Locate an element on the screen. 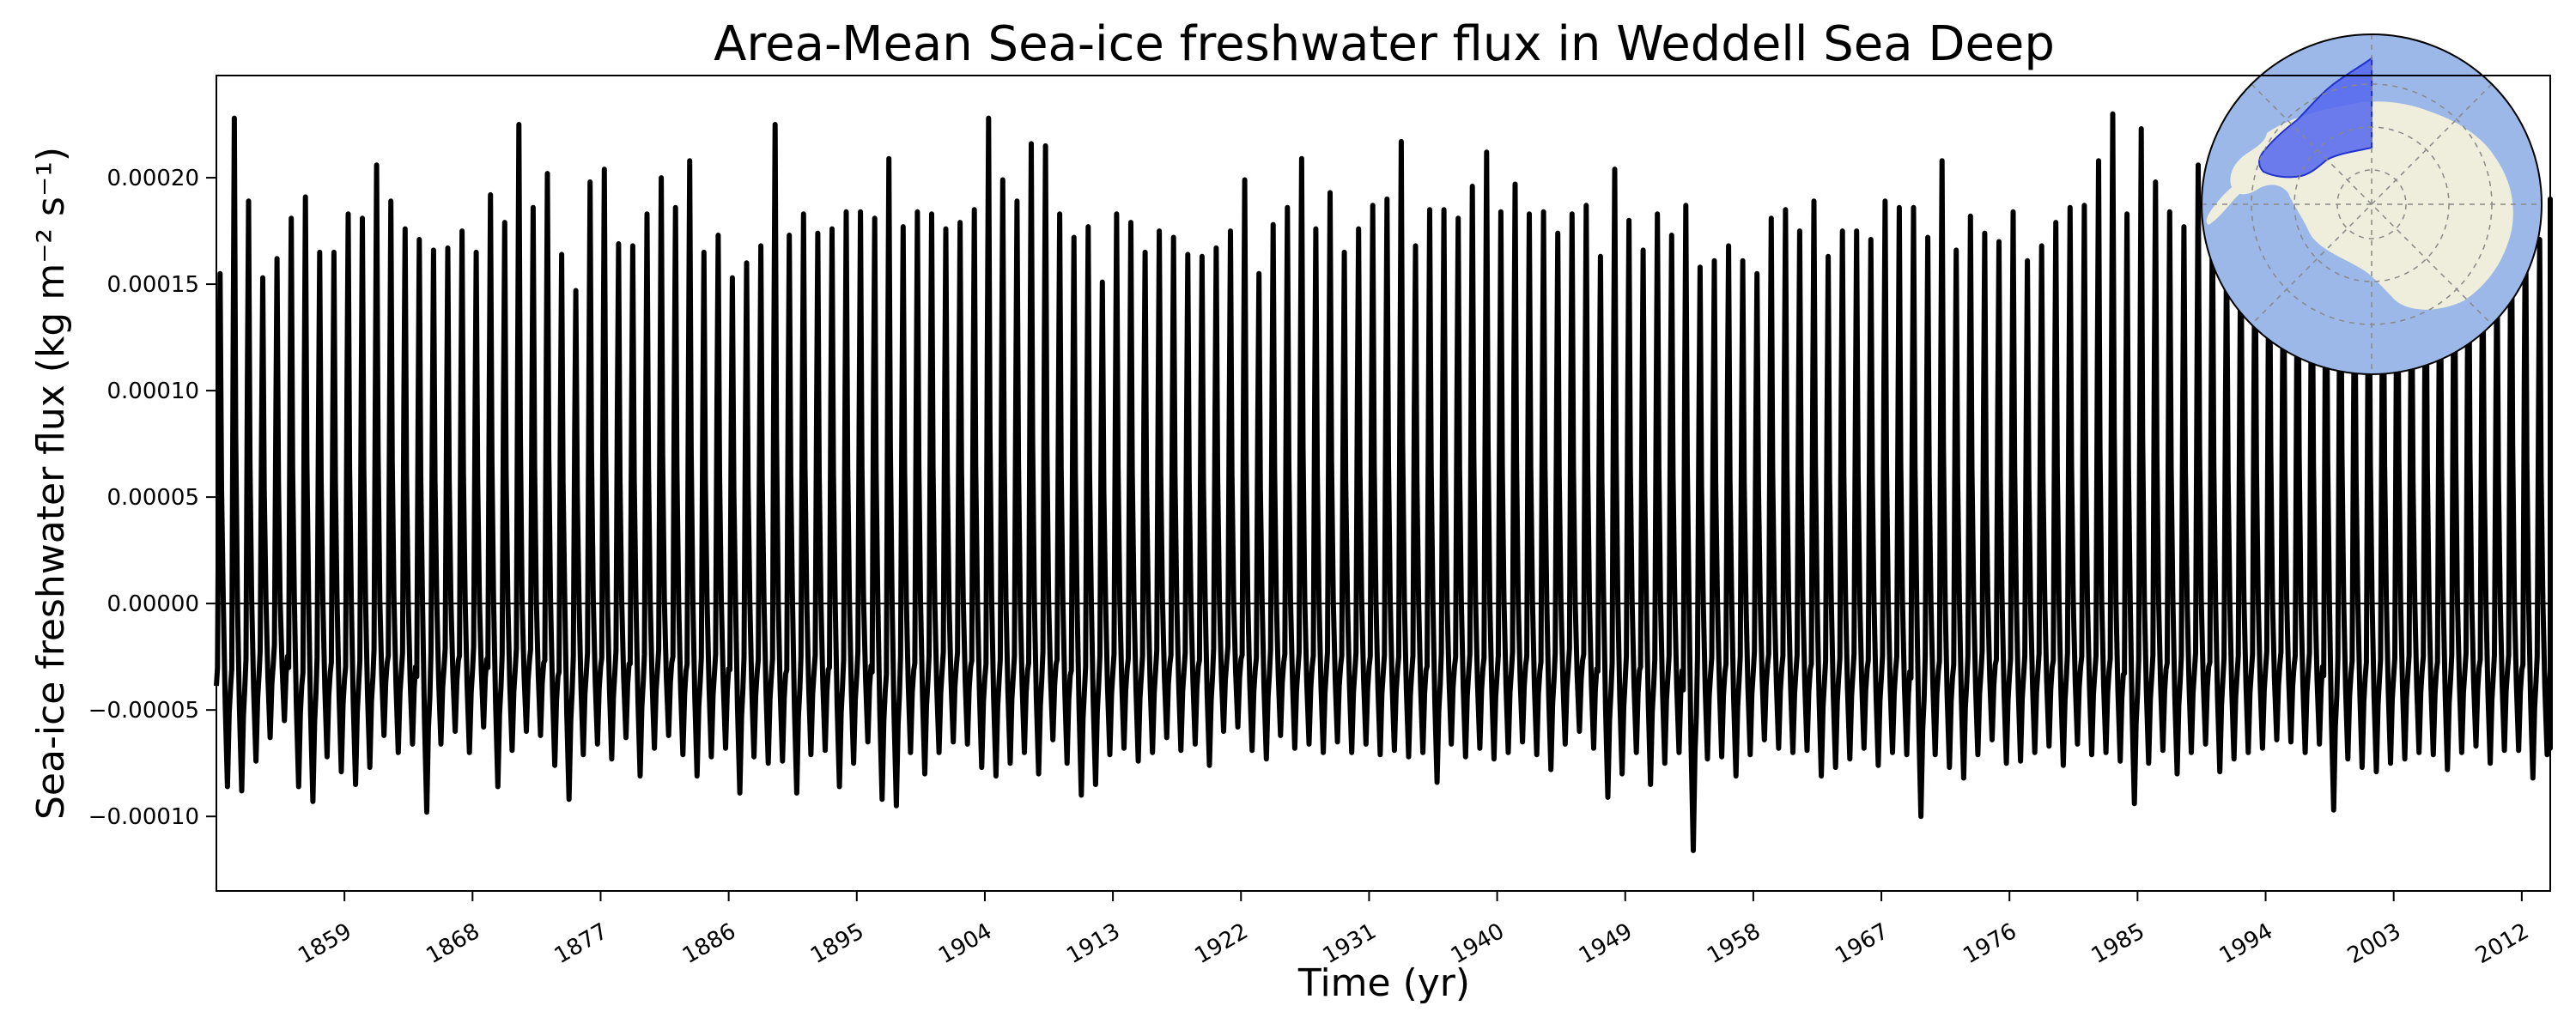  x-tick-label: 2003 is located at coordinates (2374, 943).